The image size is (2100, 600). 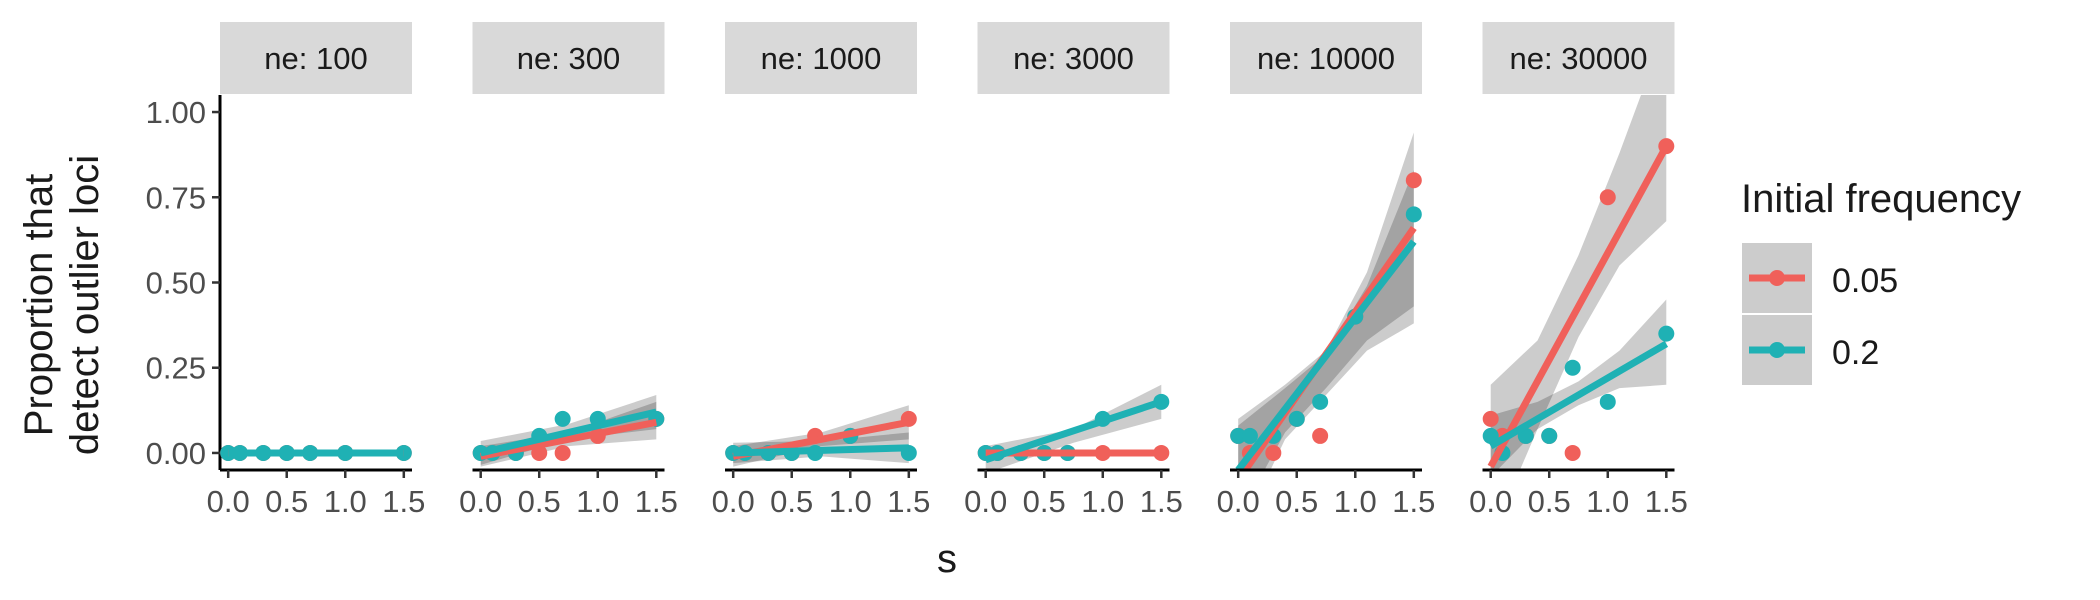 What do you see at coordinates (316, 270) in the screenshot?
I see `facet-panel: ne: 100 0.0 0.5 1.0 1.5` at bounding box center [316, 270].